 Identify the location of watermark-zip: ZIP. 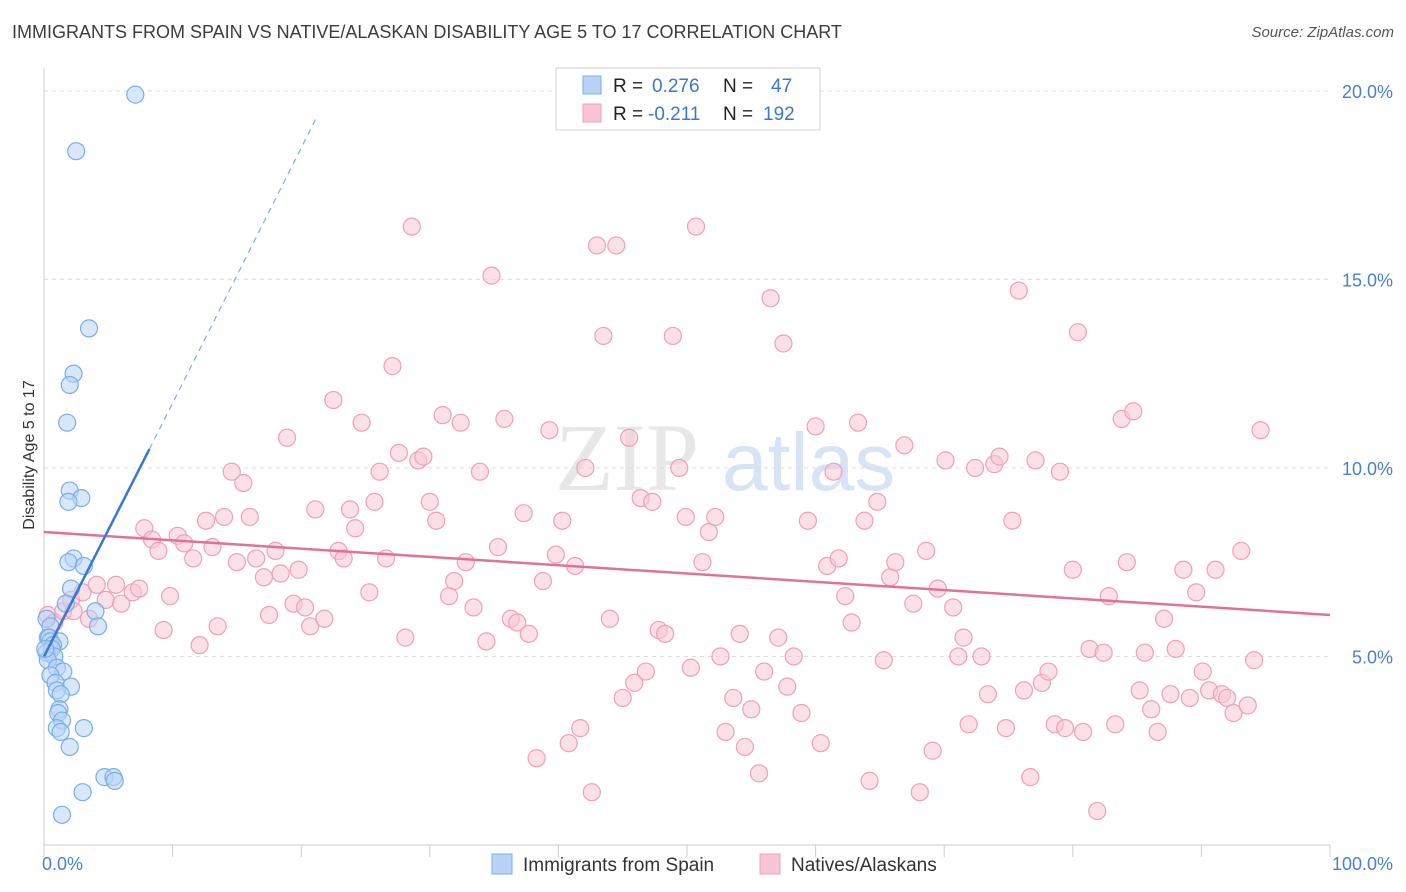
(627, 457).